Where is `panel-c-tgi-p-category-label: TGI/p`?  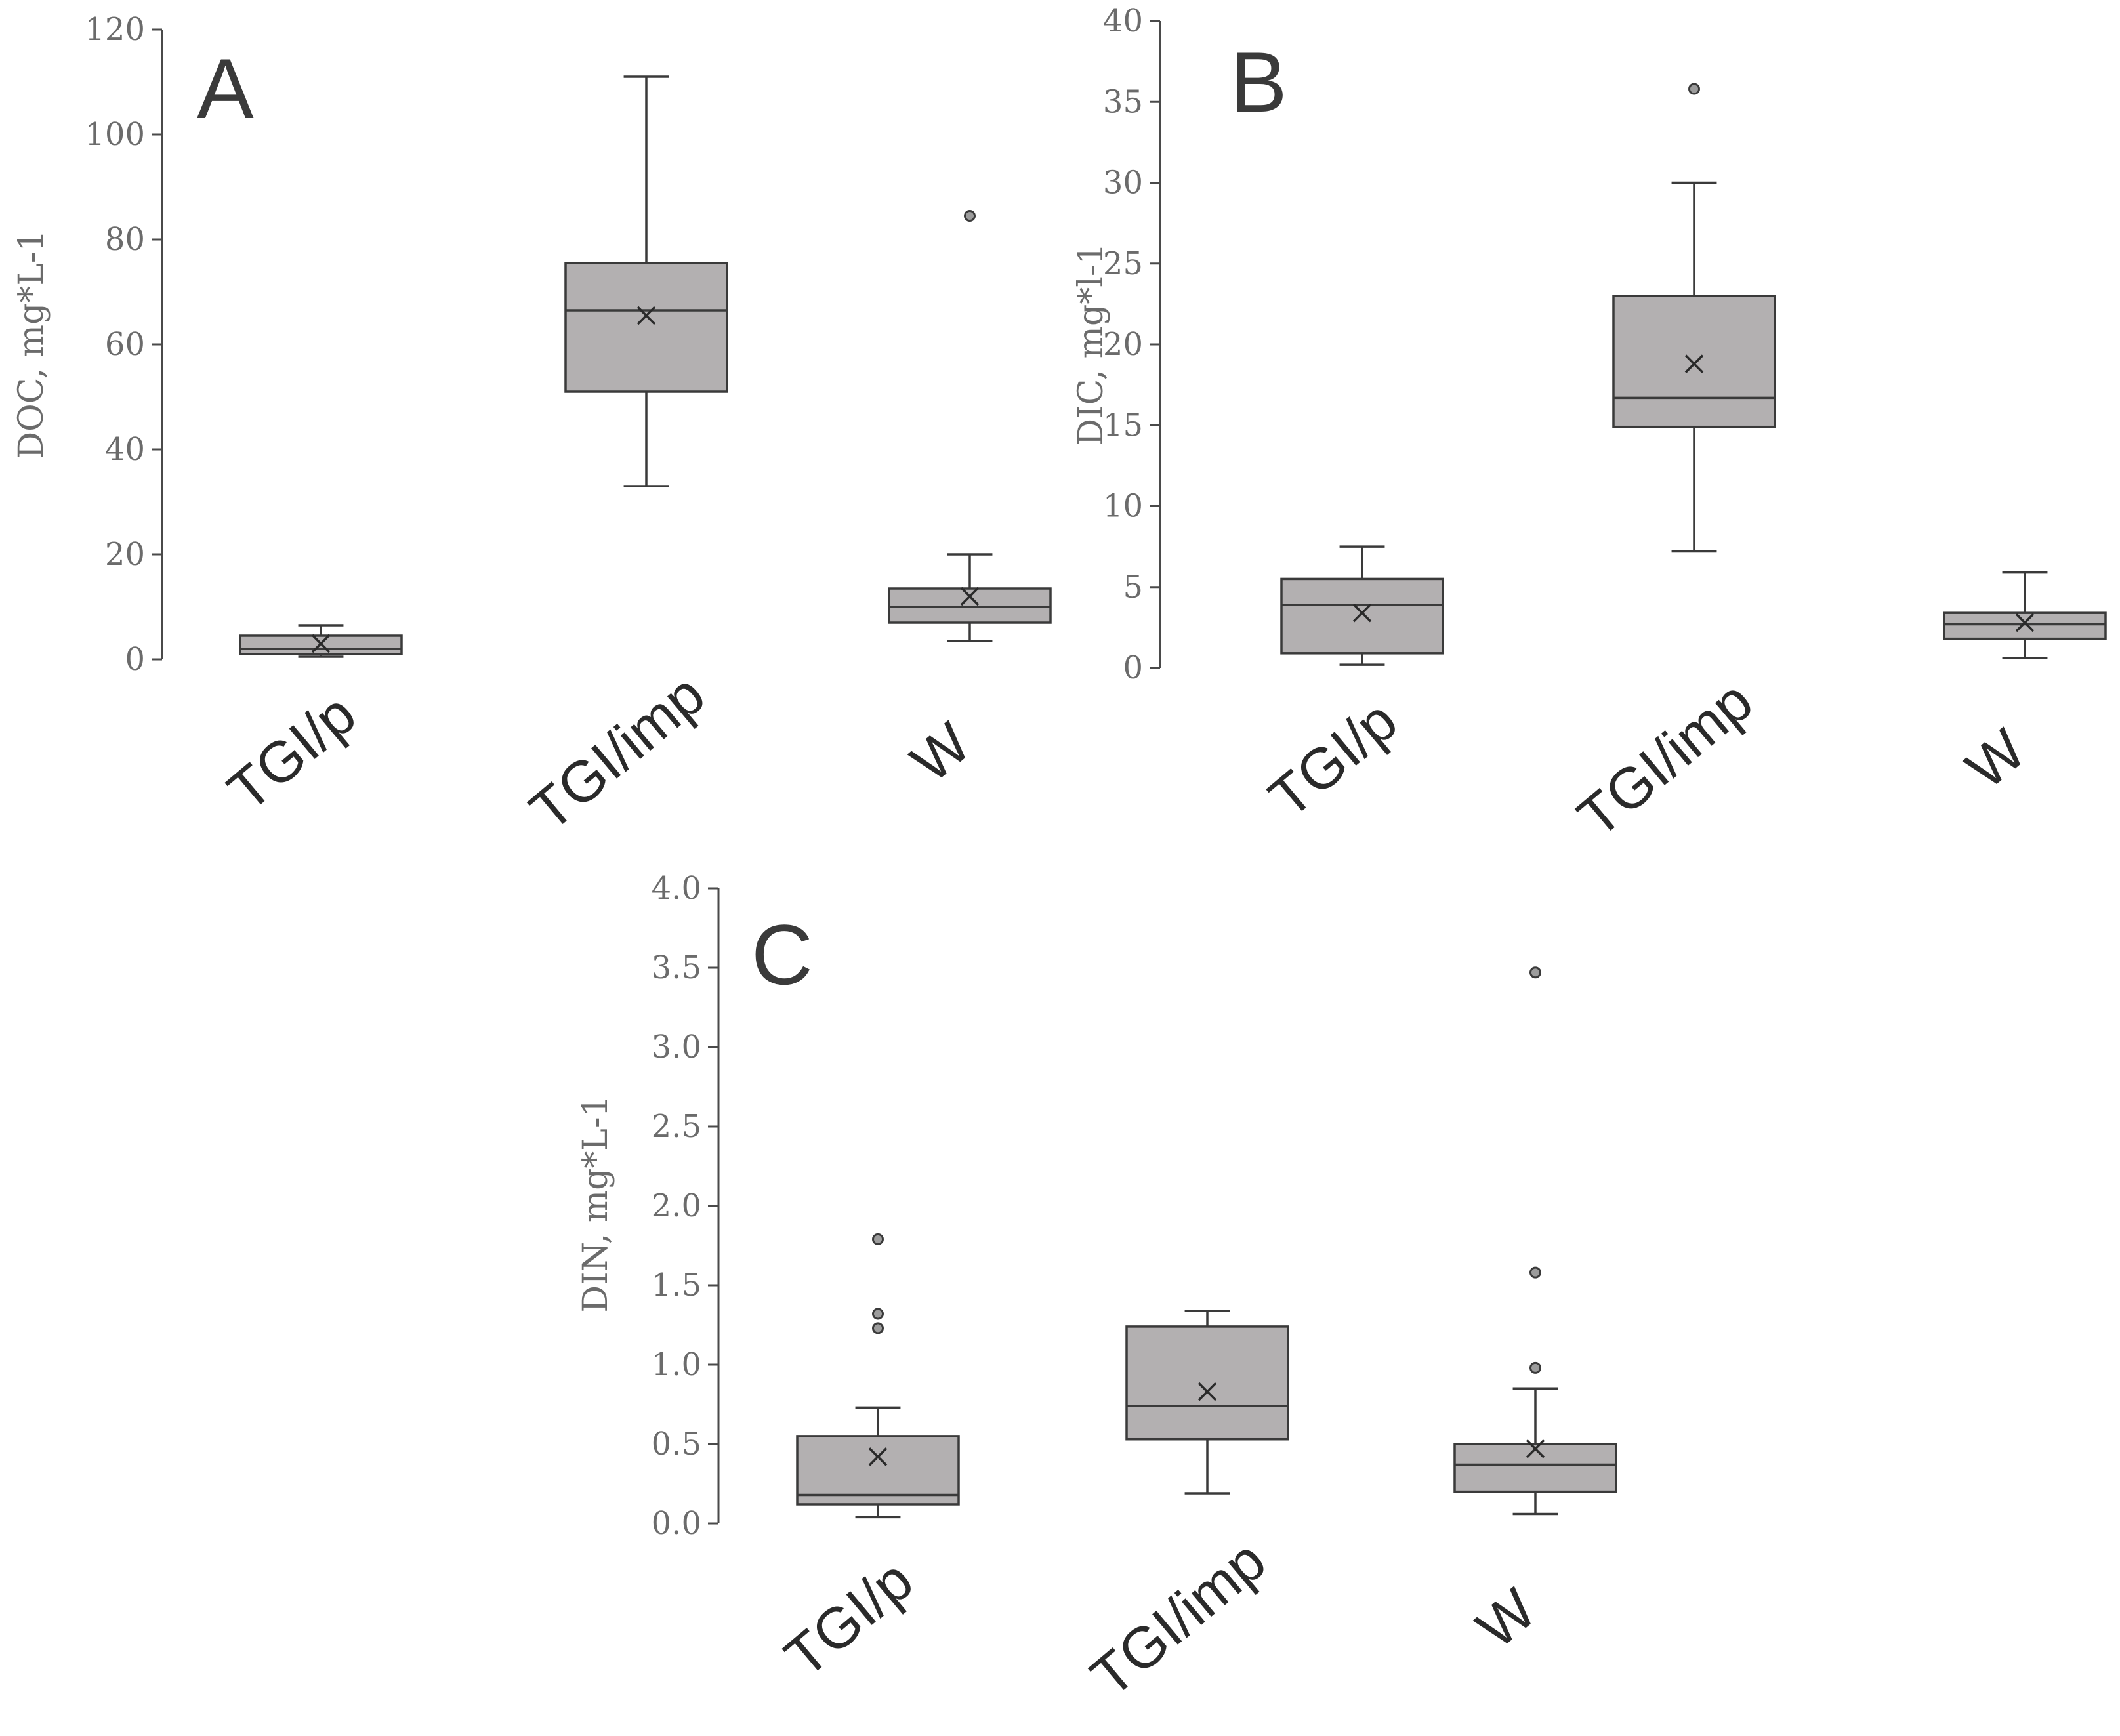 panel-c-tgi-p-category-label: TGI/p is located at coordinates (849, 1618).